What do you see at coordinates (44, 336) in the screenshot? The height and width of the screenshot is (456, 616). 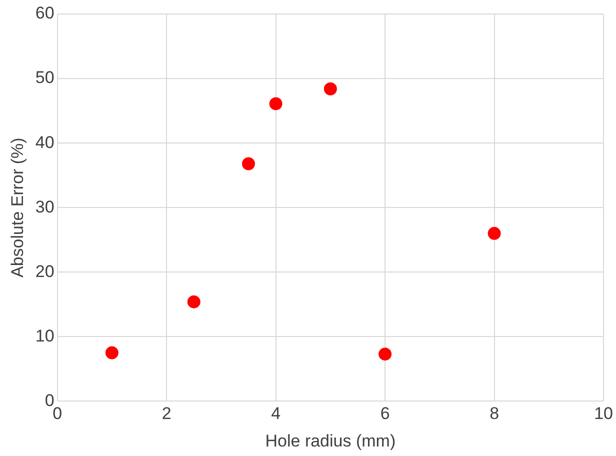 I see `y-tick-label: 10` at bounding box center [44, 336].